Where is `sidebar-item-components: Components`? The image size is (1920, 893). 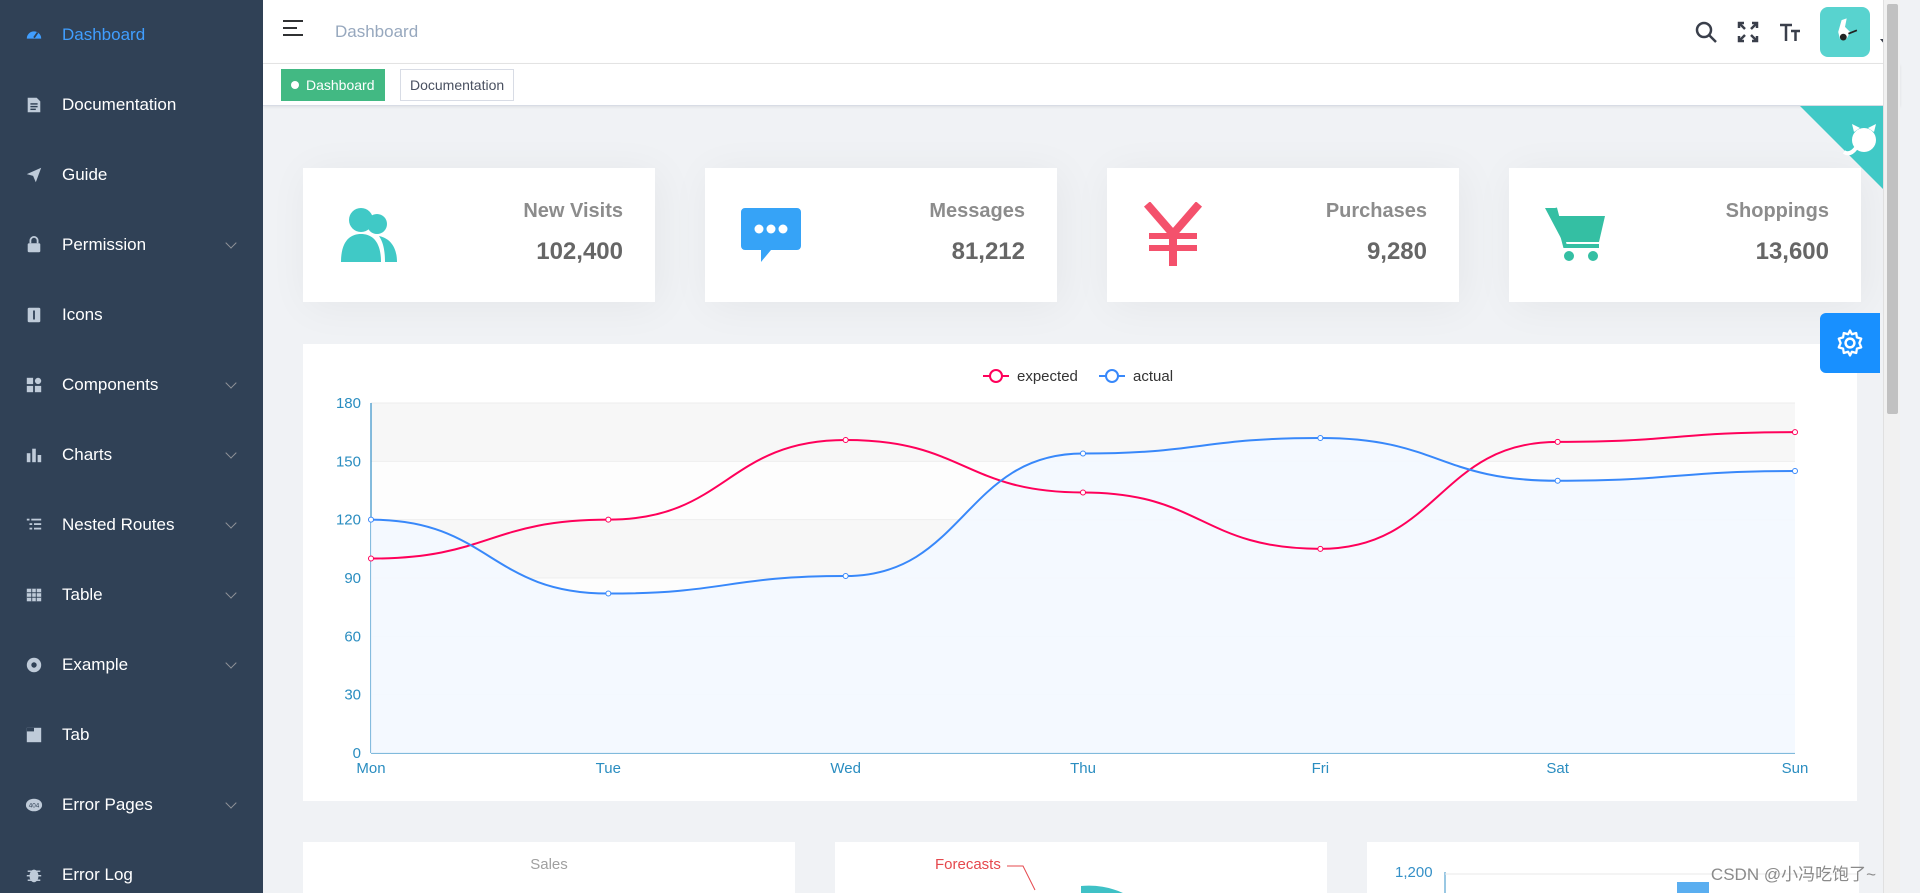 sidebar-item-components: Components is located at coordinates (131, 385).